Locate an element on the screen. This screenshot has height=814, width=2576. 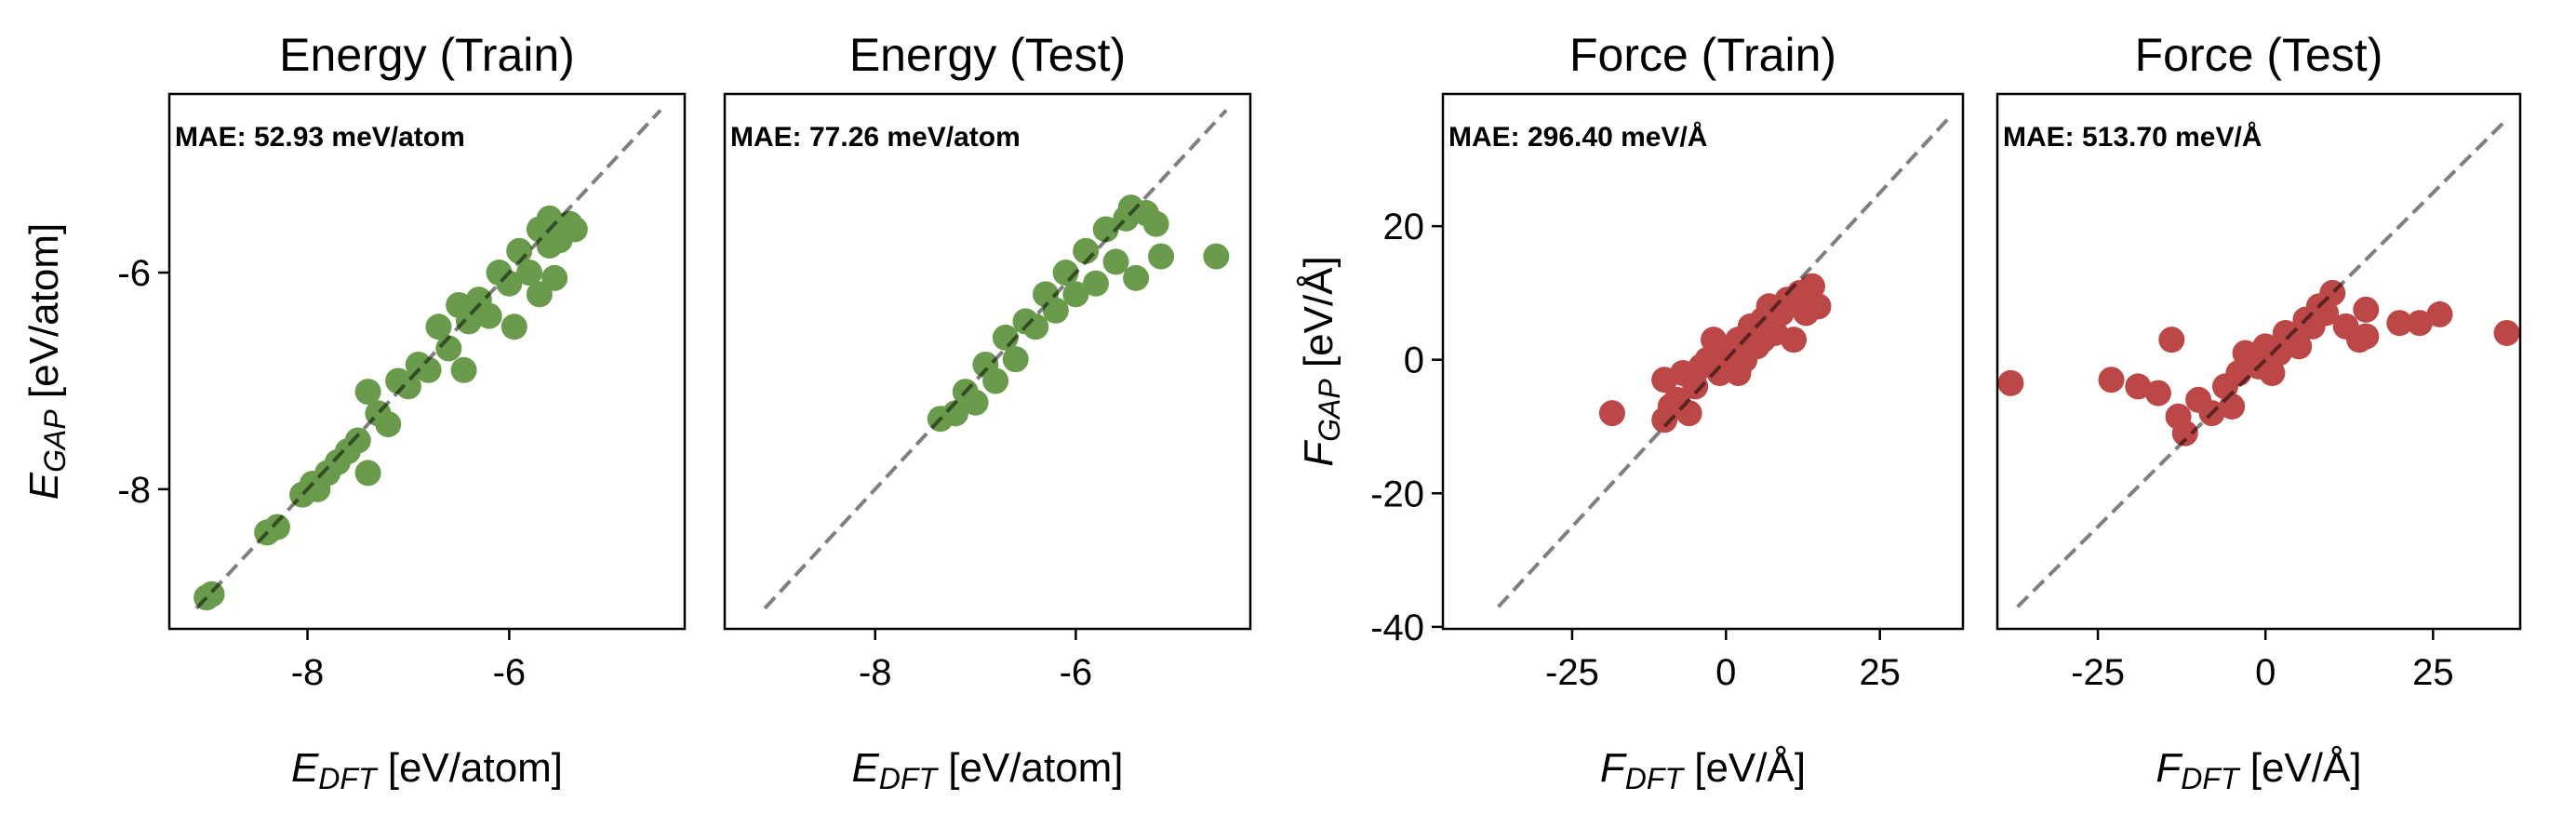
chart-title: Force (Test) is located at coordinates (2259, 55).